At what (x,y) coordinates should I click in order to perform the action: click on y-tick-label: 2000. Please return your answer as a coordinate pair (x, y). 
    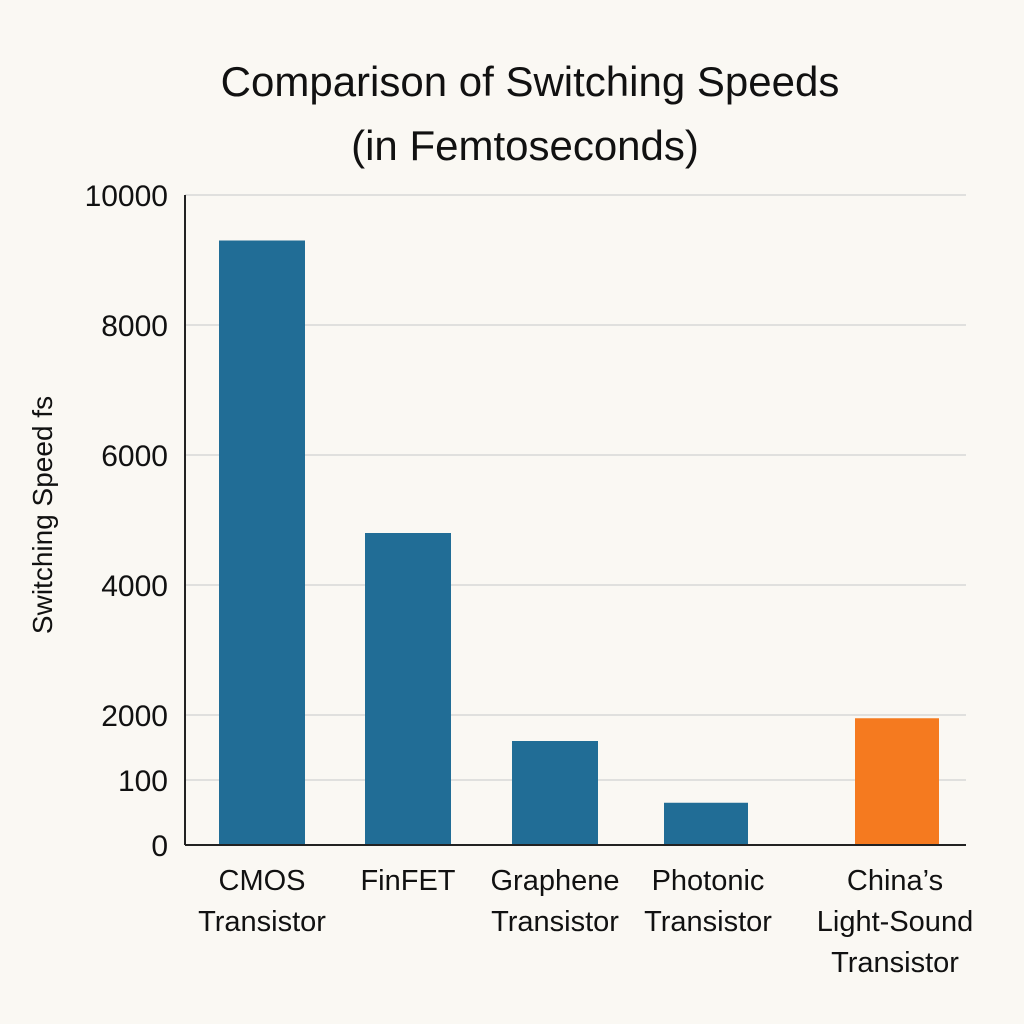
    Looking at the image, I should click on (134, 716).